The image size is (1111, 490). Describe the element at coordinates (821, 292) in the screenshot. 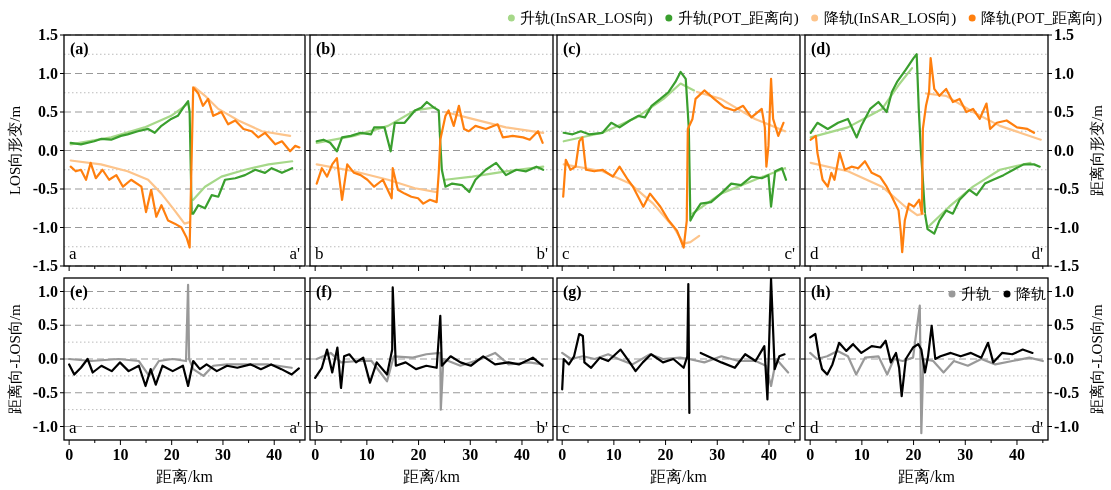

I see `chart-title: (h)` at that location.